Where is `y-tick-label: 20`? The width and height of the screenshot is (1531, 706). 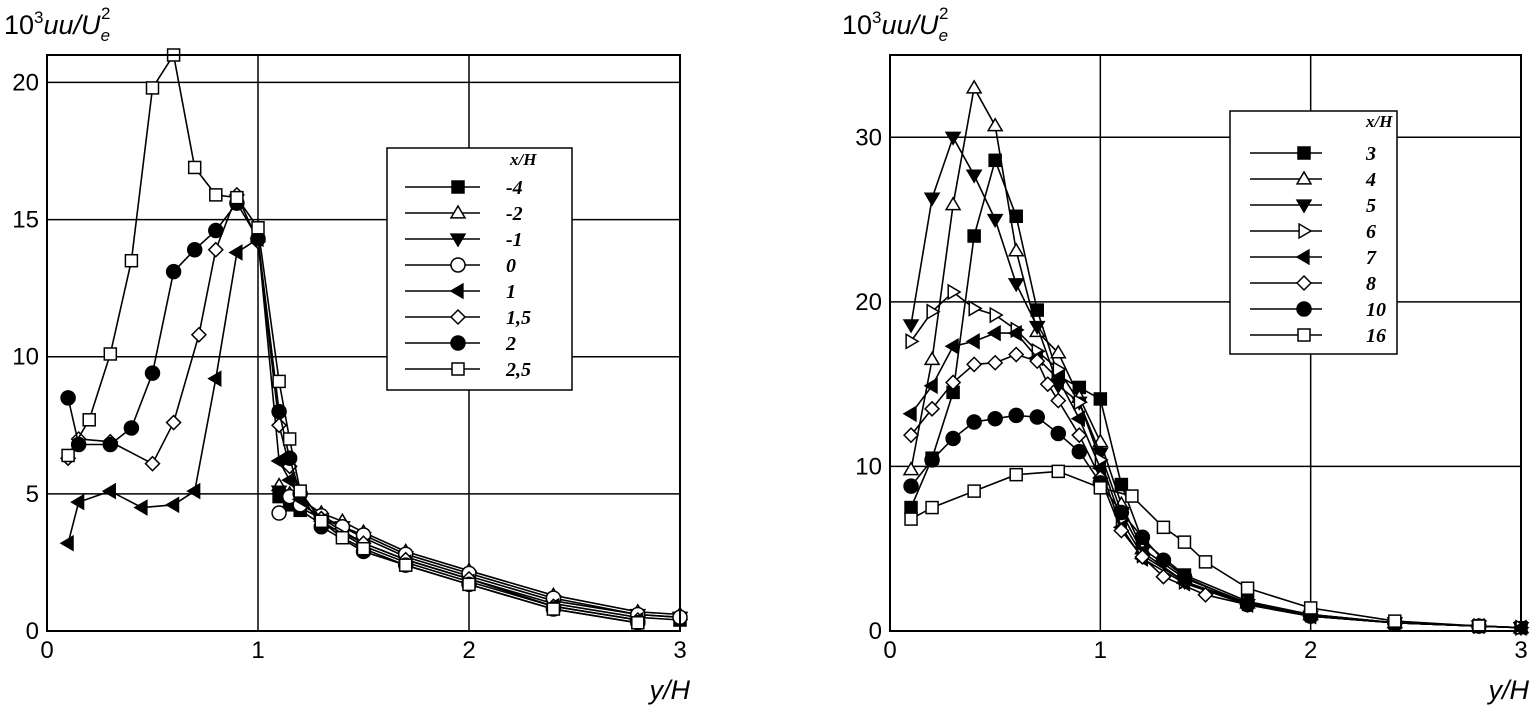
y-tick-label: 20 is located at coordinates (868, 302).